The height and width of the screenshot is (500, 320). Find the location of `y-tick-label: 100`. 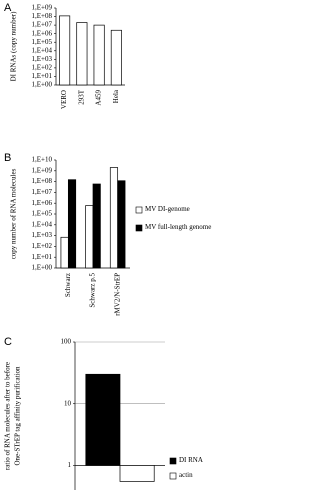

y-tick-label: 100 is located at coordinates (66, 342).